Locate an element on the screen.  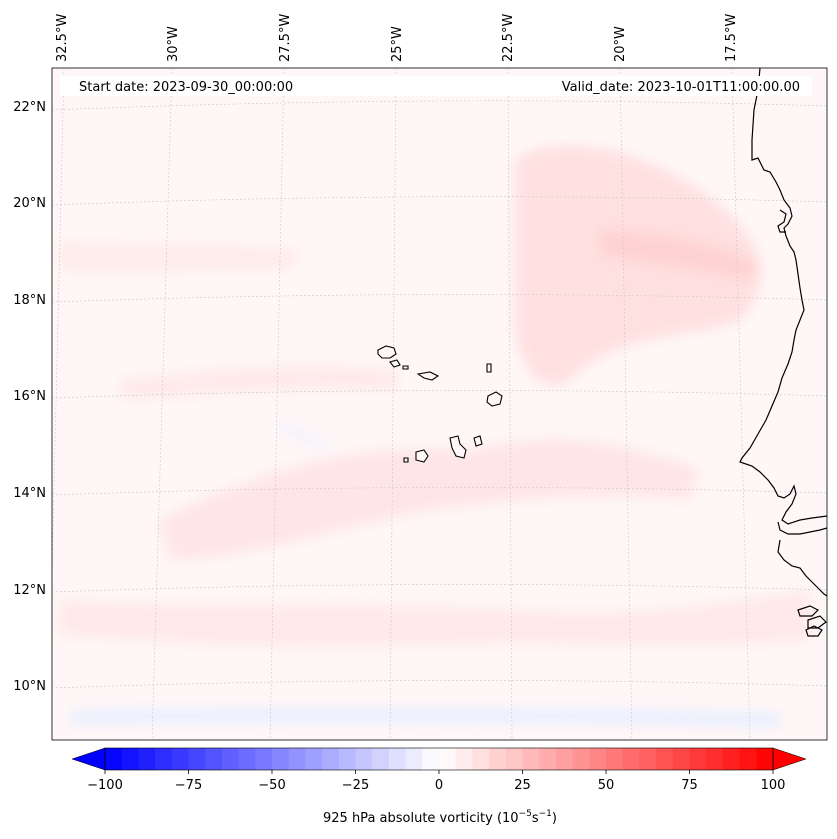
island-sao-nicolau is located at coordinates (428, 376).